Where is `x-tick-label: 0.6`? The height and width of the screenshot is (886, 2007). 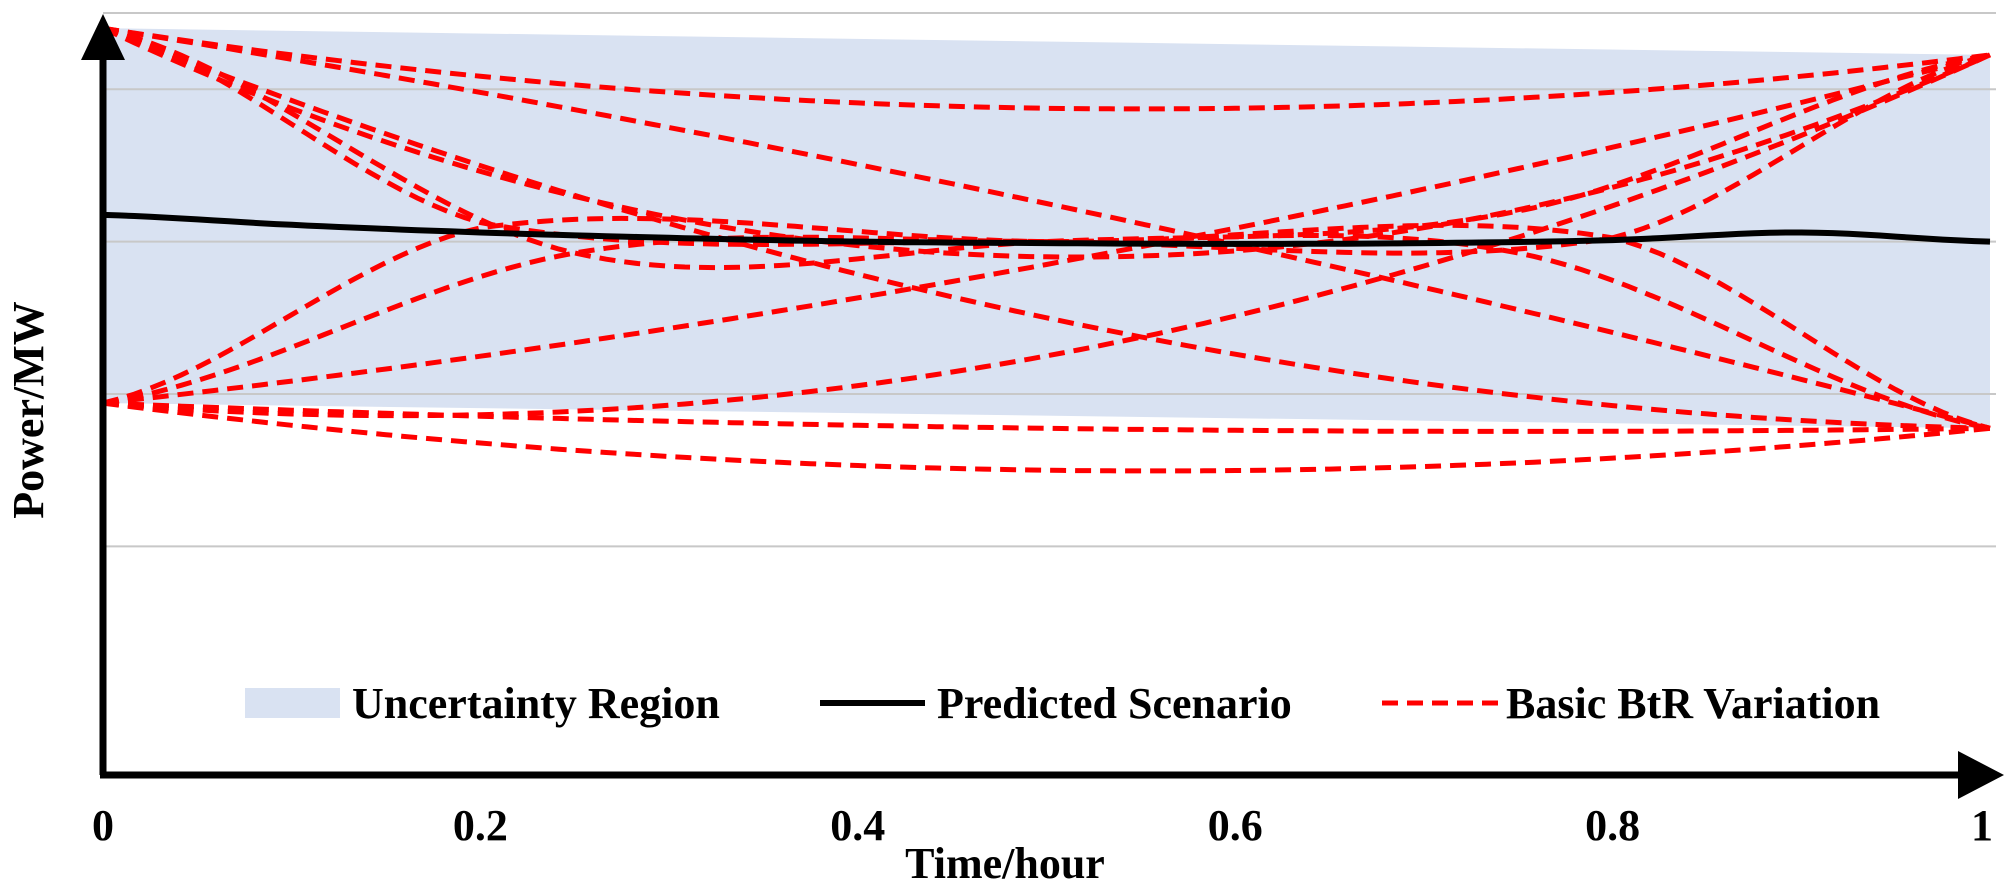
x-tick-label: 0.6 is located at coordinates (1235, 825).